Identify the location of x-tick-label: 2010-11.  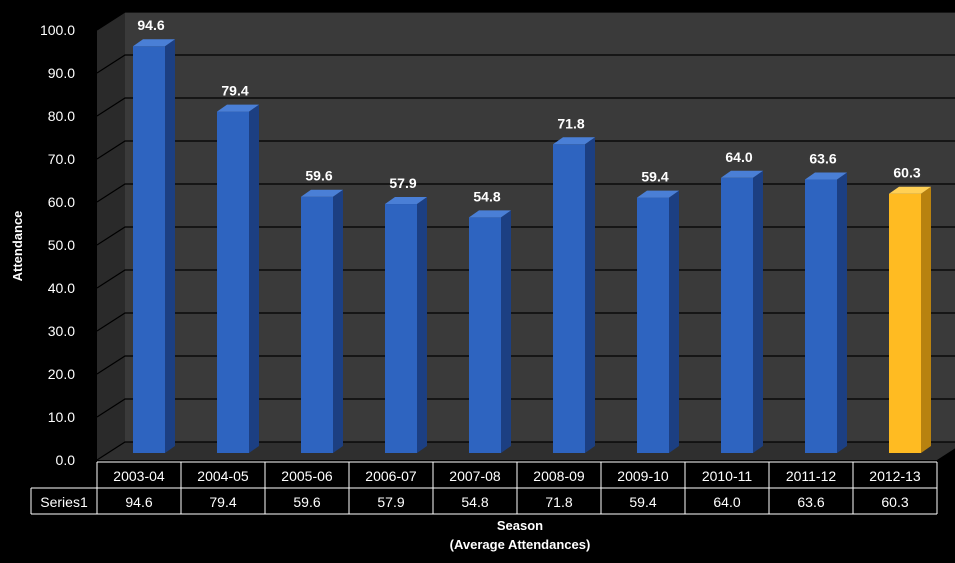
(727, 476).